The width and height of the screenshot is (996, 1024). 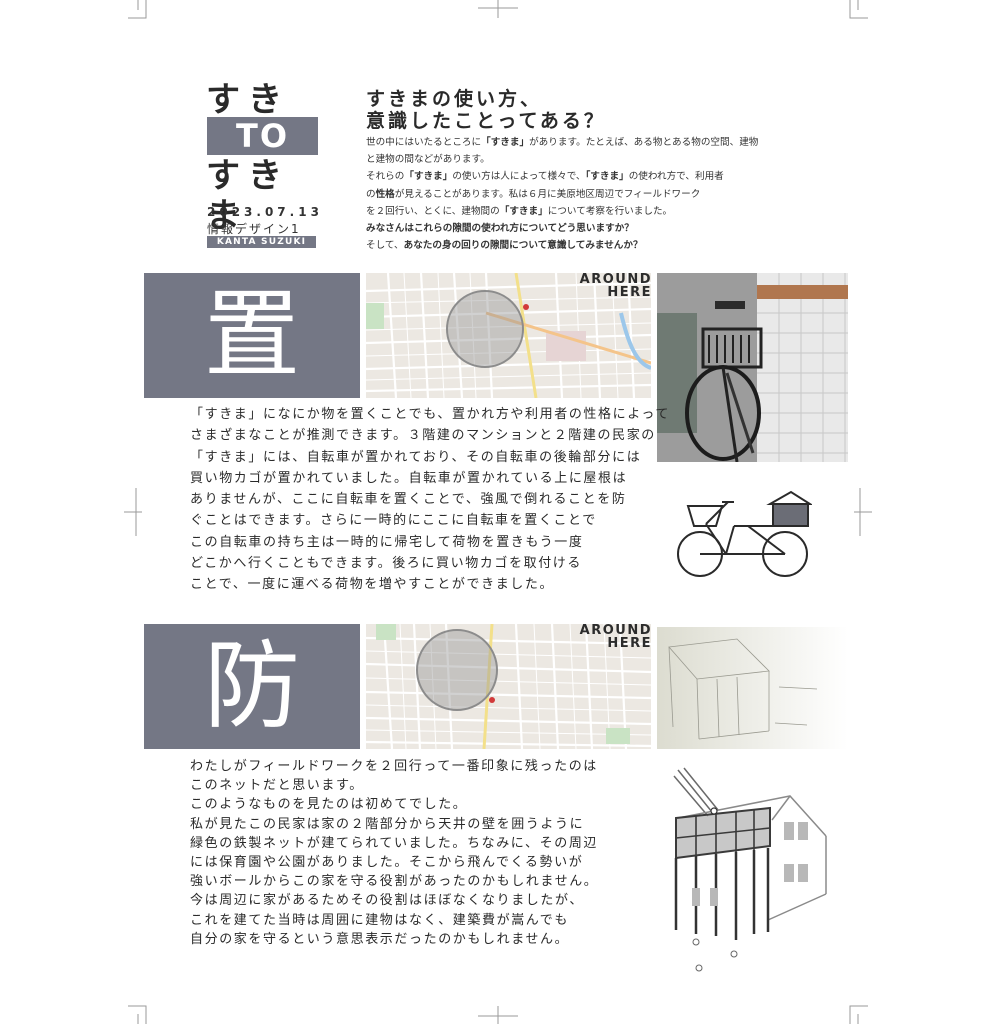 I want to click on crop-mark-left-middle, so click(x=133, y=512).